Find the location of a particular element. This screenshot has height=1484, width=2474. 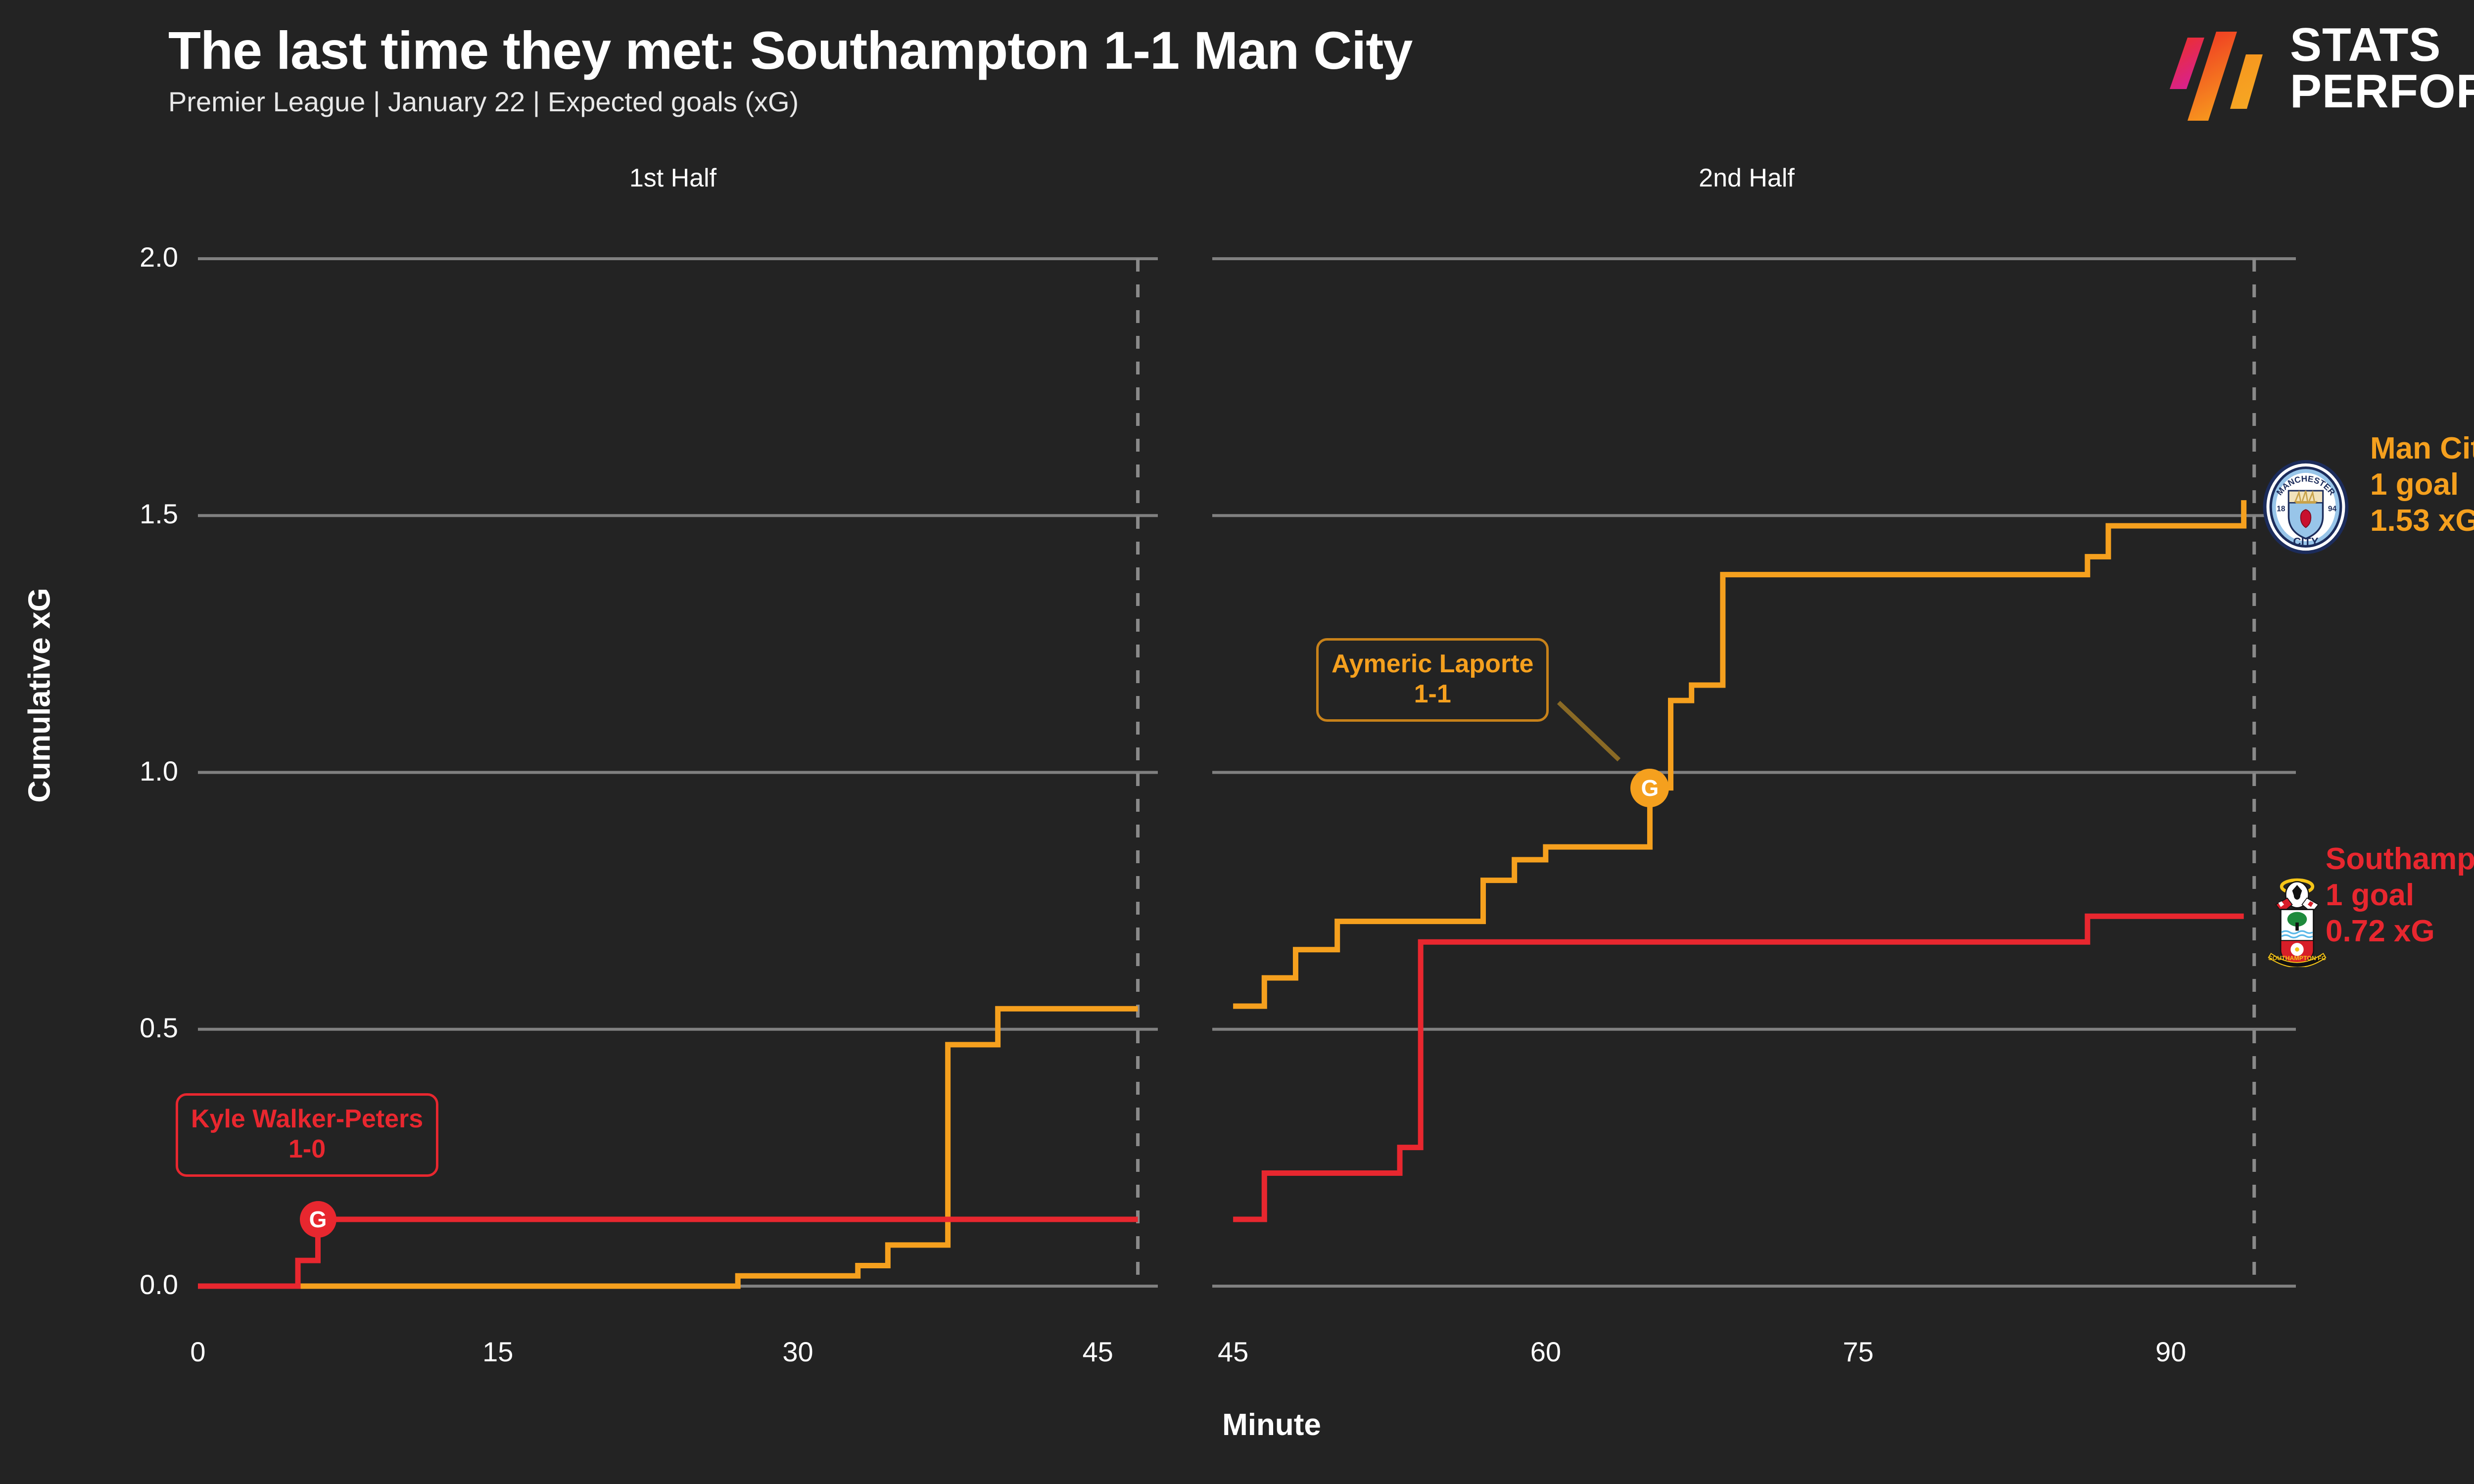

logo-text: STATS PERFORM is located at coordinates (2382, 68).